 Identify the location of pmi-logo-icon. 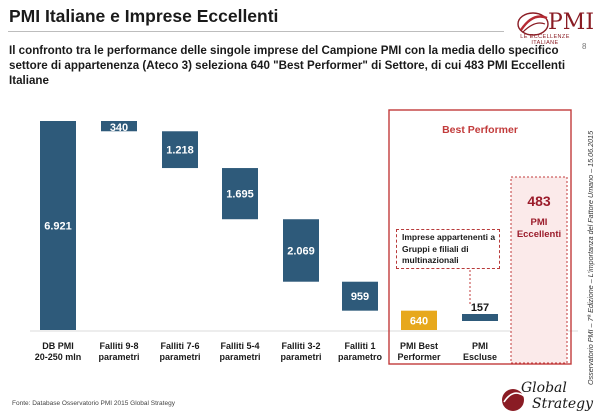
(533, 24).